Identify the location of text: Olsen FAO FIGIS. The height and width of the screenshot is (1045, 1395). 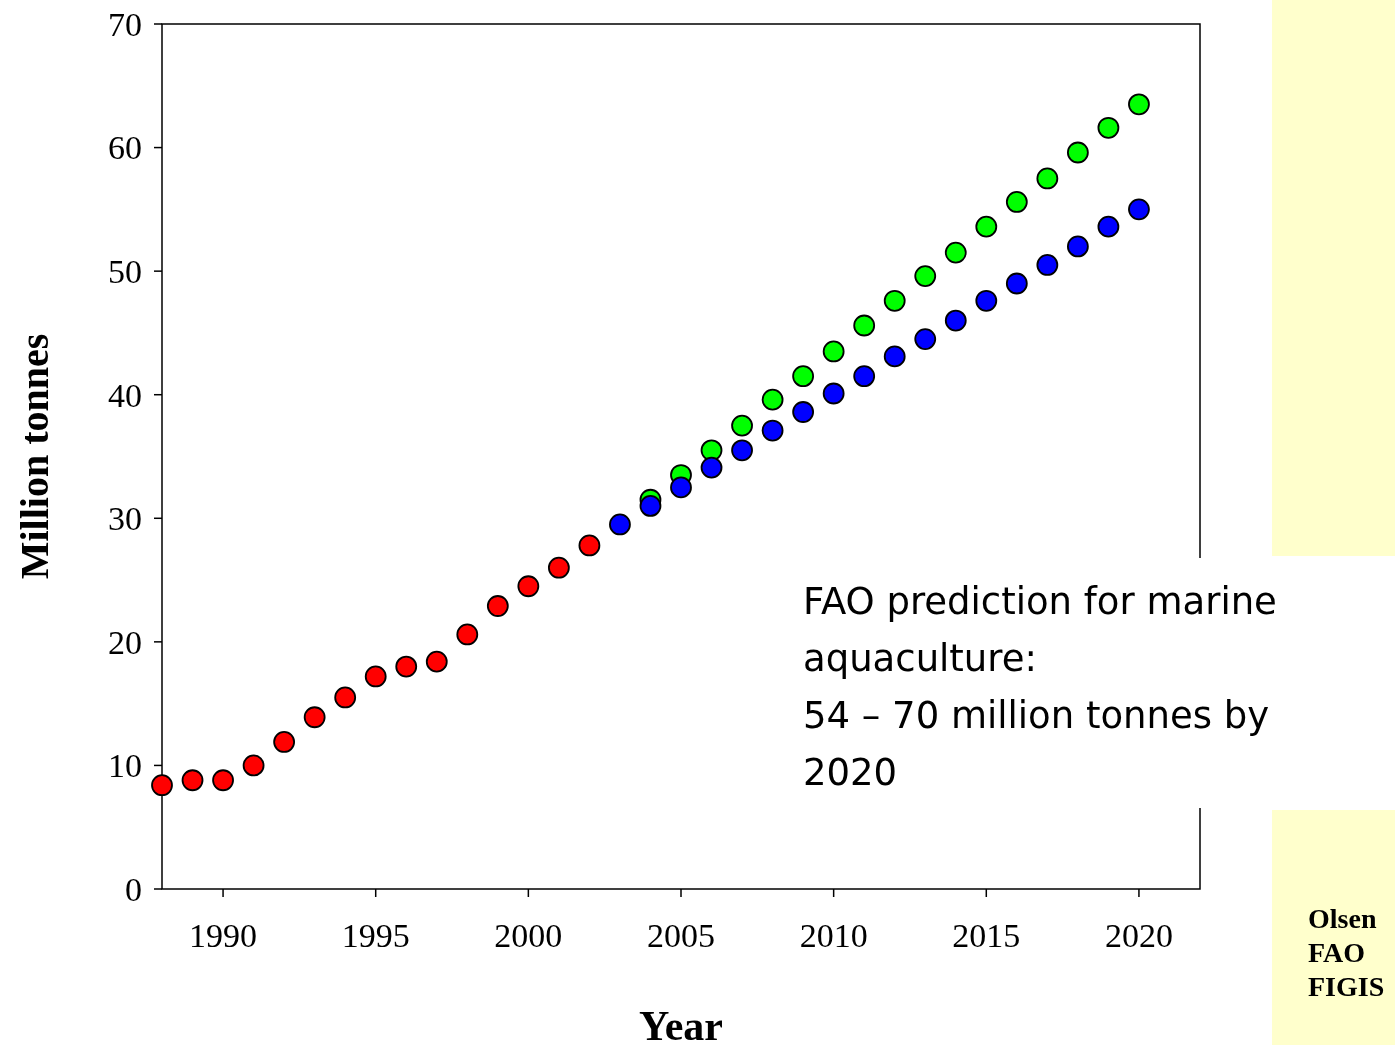
(1346, 952).